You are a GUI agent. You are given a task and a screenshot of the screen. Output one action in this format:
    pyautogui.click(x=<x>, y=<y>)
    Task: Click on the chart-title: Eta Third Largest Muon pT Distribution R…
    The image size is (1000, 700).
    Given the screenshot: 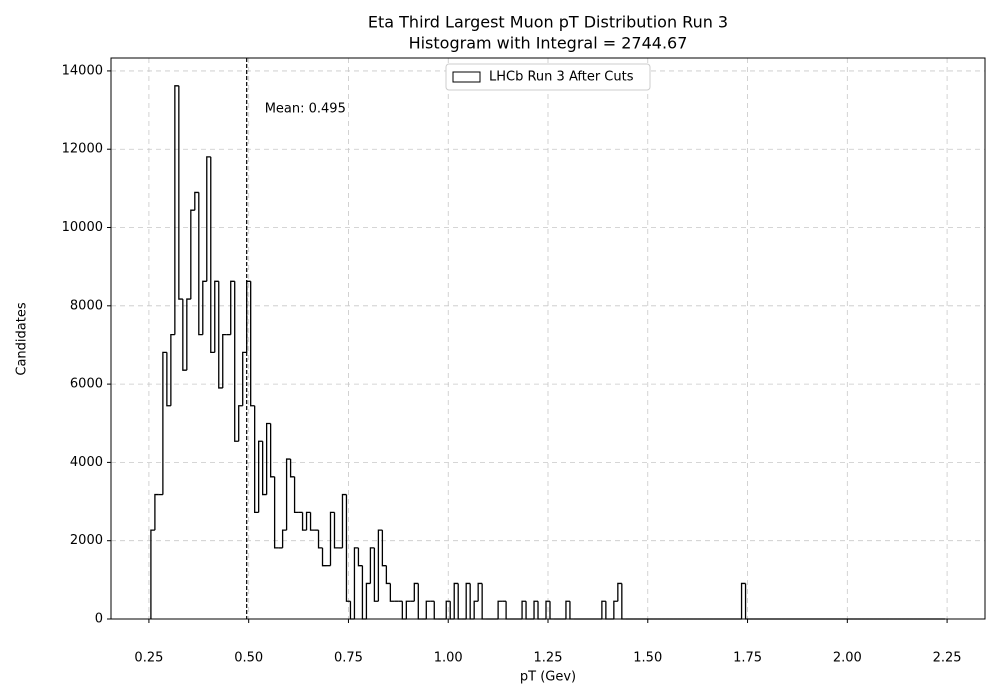 What is the action you would take?
    pyautogui.click(x=548, y=22)
    